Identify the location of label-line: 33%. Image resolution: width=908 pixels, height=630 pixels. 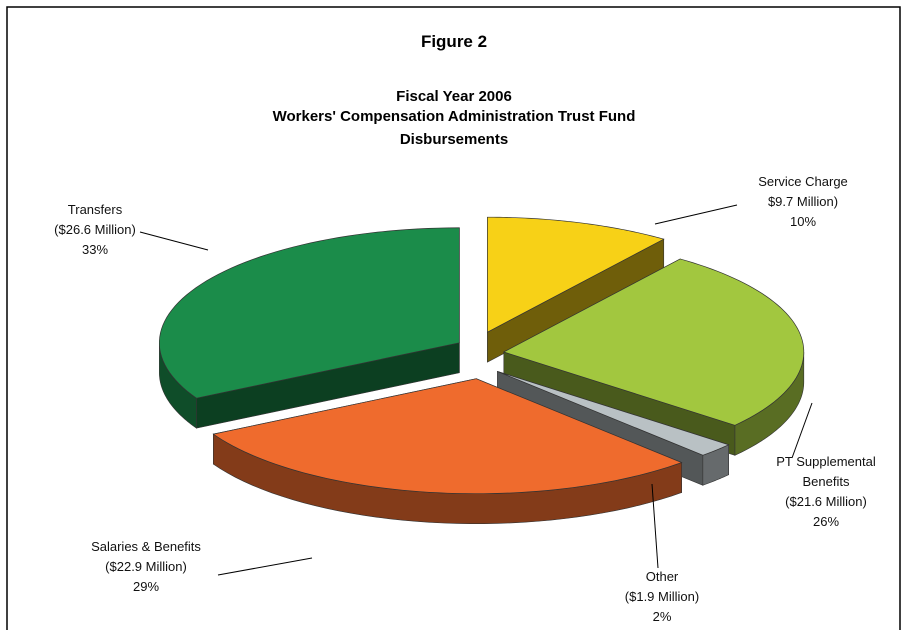
(95, 249).